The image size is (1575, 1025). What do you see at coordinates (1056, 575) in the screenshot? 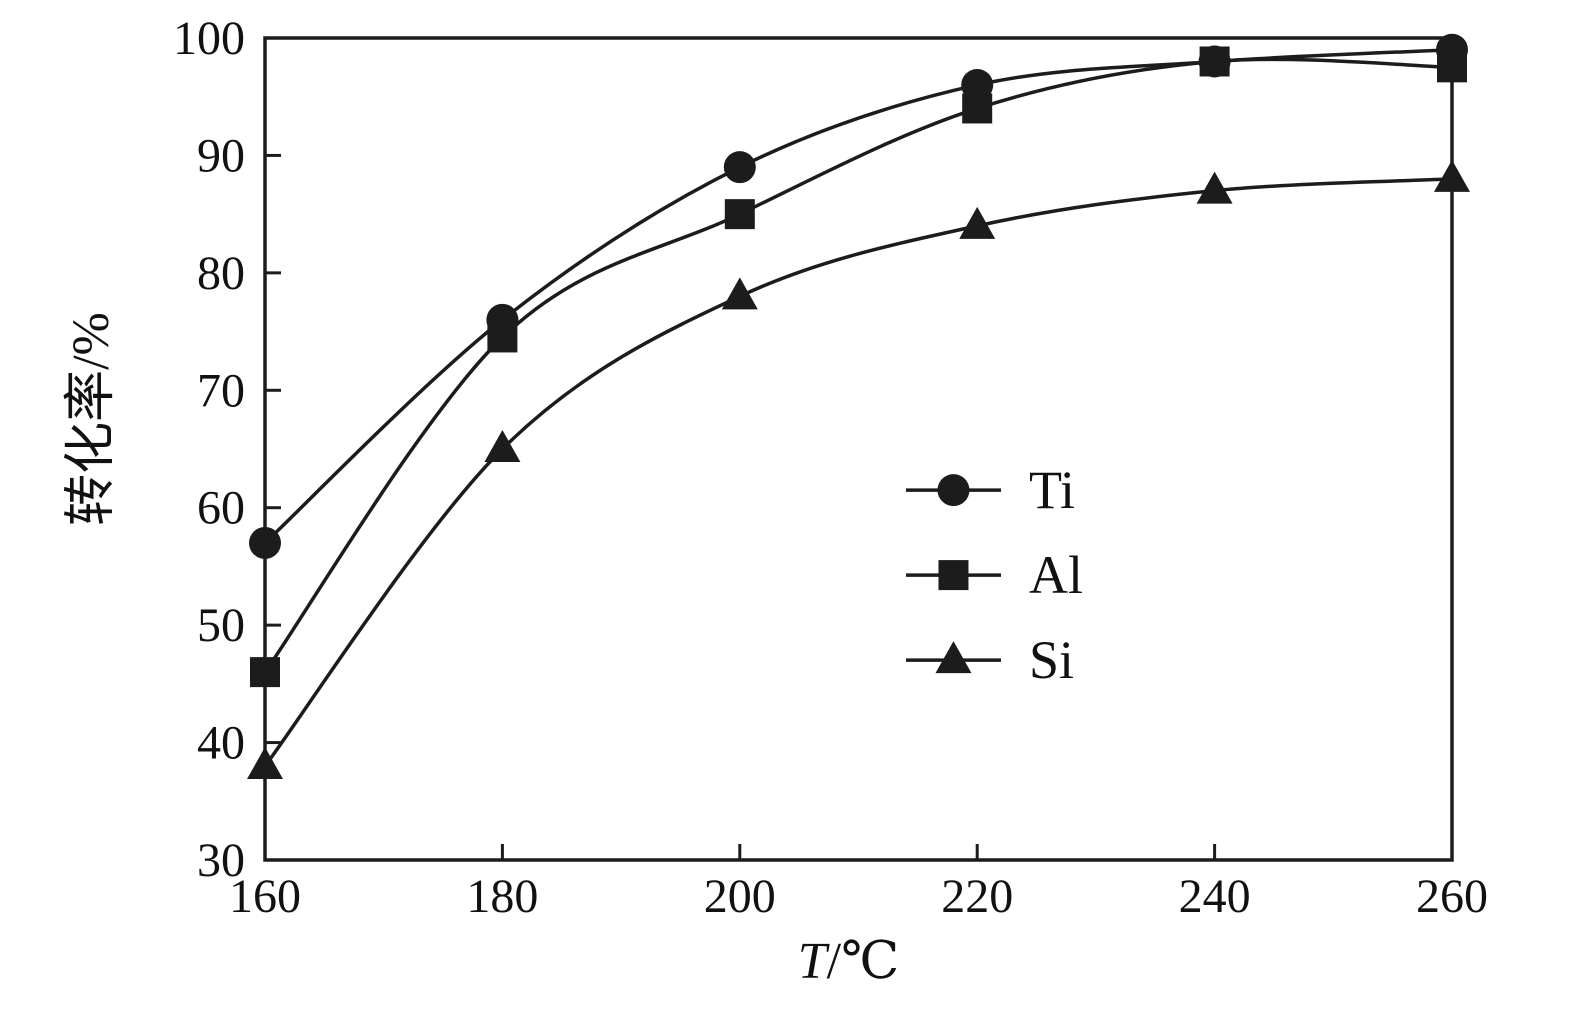
I see `legend-label-al: Al` at bounding box center [1056, 575].